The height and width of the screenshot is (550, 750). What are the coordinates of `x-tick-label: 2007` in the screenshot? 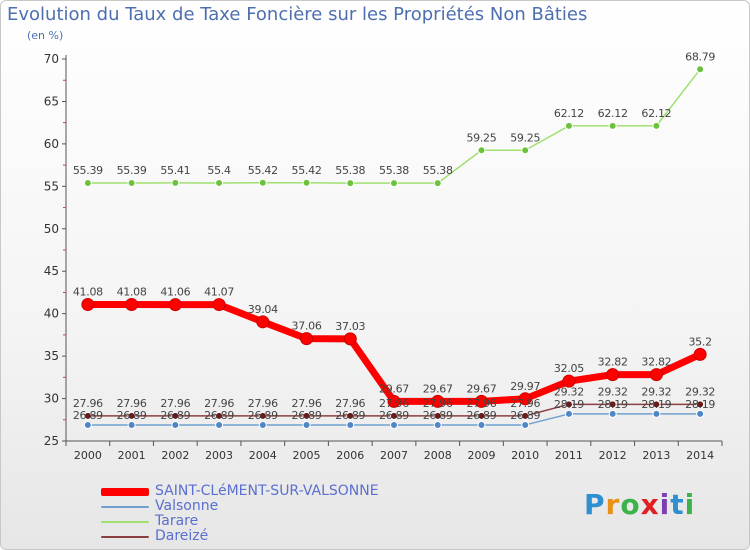 It's located at (394, 455).